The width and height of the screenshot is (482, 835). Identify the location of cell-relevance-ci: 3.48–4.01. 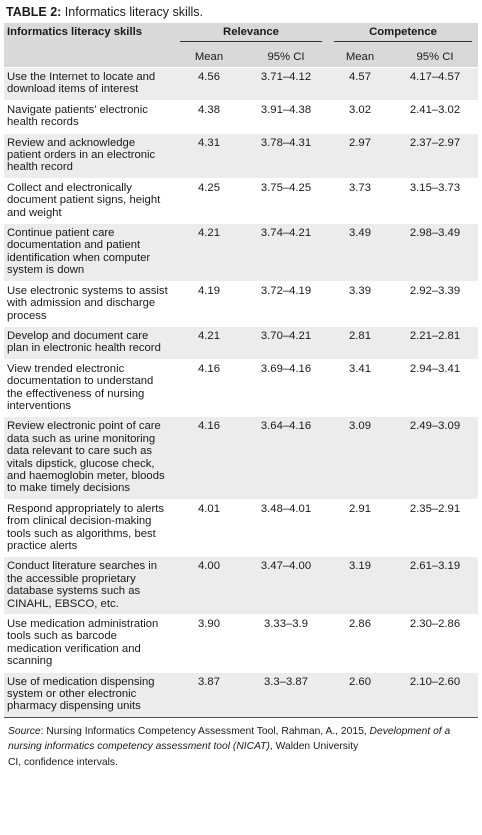
(286, 527).